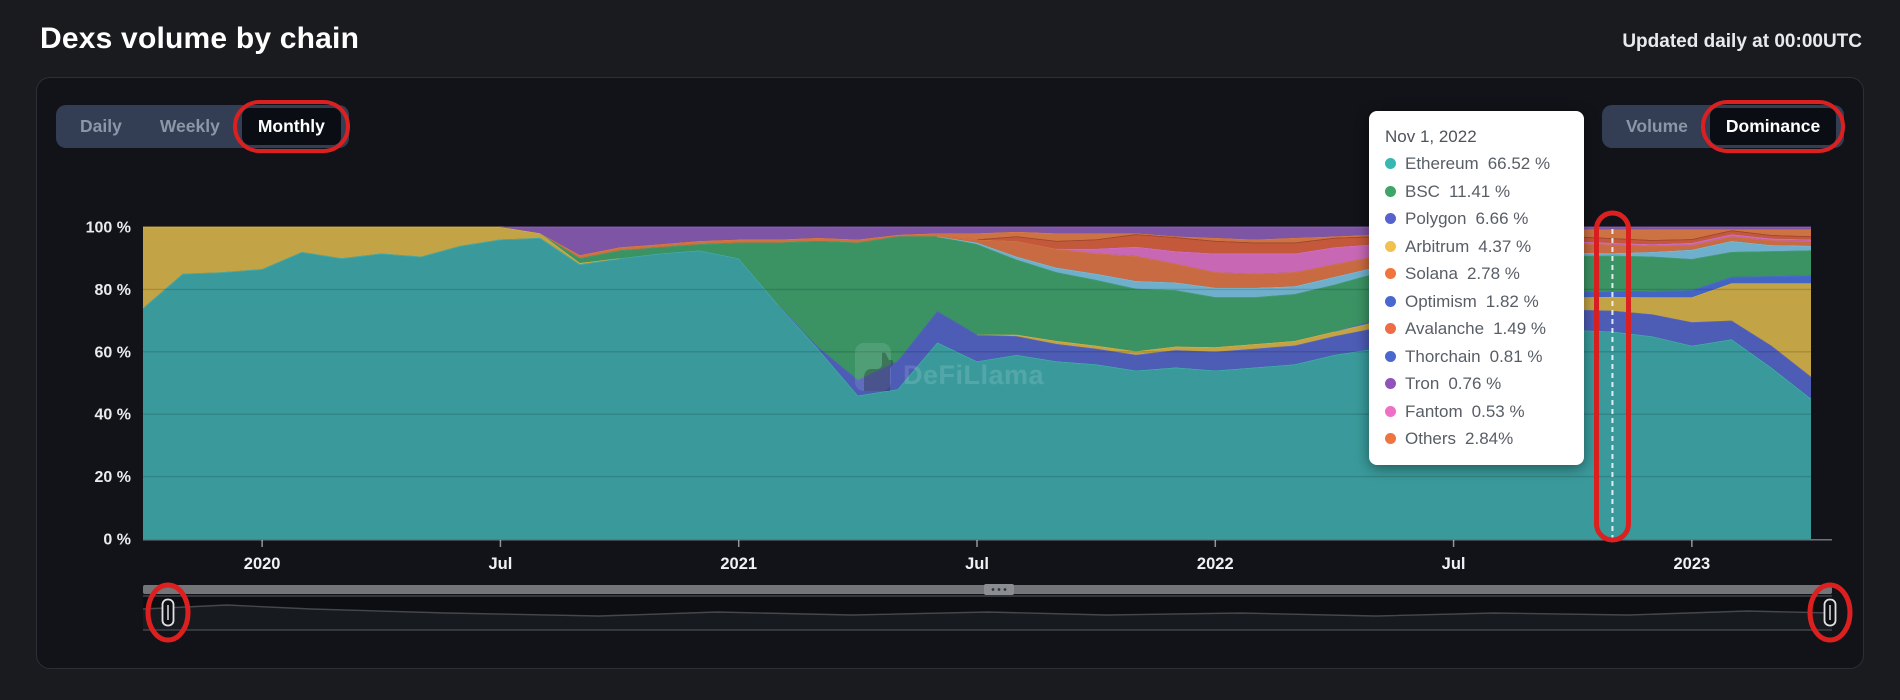 The width and height of the screenshot is (1900, 700). I want to click on range-slider-handle-right, so click(1830, 612).